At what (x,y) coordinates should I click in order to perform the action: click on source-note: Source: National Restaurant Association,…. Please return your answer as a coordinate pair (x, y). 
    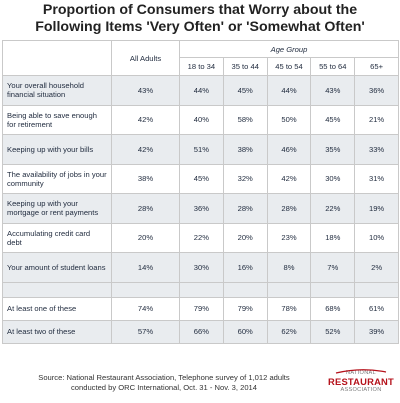
    Looking at the image, I should click on (164, 383).